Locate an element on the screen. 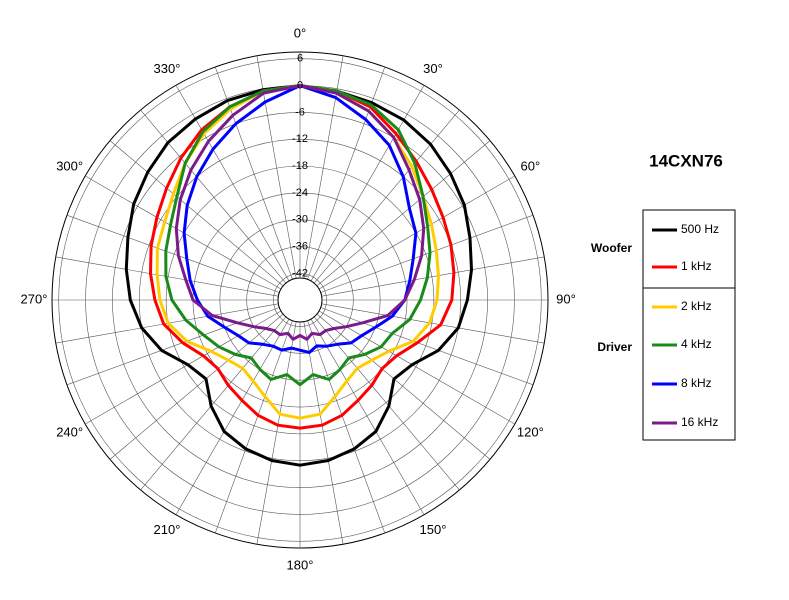  center-hole is located at coordinates (300, 300).